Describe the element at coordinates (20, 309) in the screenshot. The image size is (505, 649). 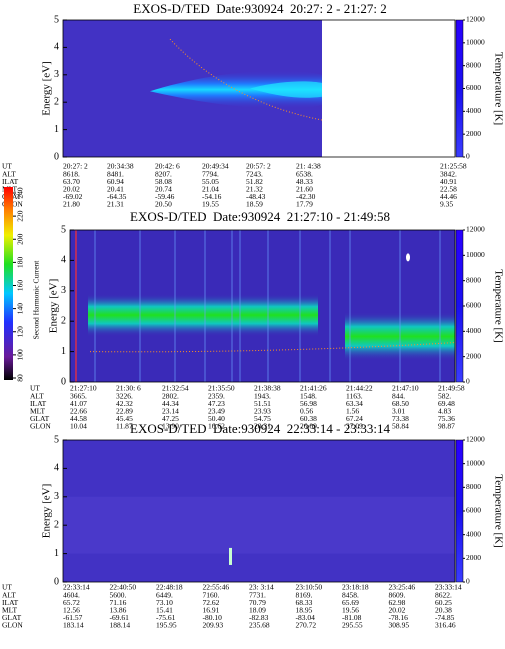
I see `colorbar-tick-label: 140` at that location.